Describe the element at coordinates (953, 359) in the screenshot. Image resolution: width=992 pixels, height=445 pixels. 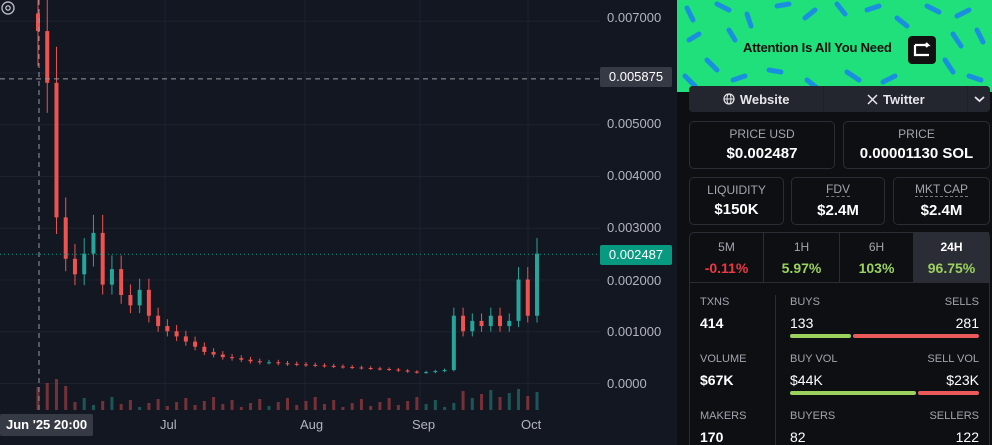
I see `sell-volume-label: SELL VOL` at that location.